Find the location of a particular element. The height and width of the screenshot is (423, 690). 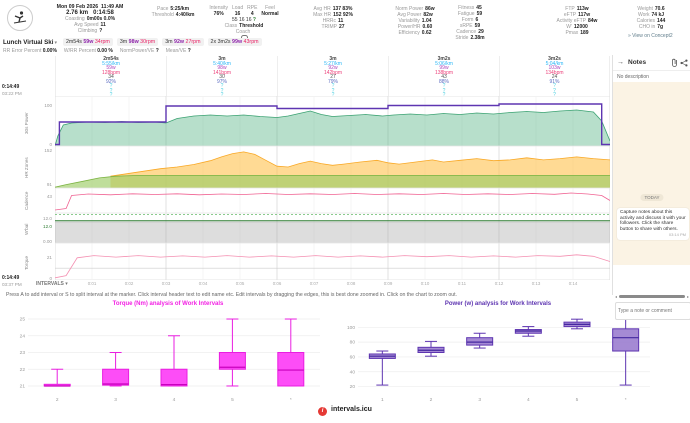

intervals-menu-dropdown: INTERVALS ▾ is located at coordinates (52, 284).